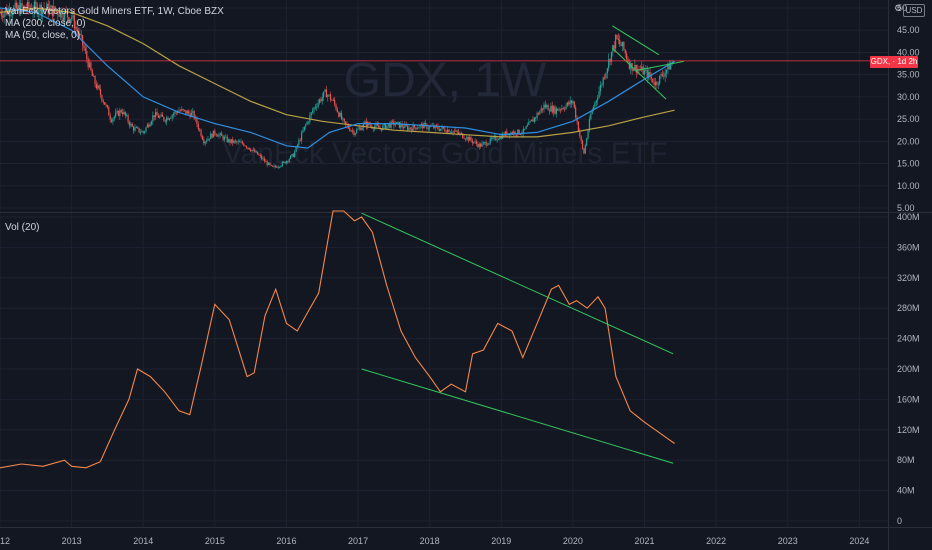 This screenshot has width=932, height=550. Describe the element at coordinates (501, 541) in the screenshot. I see `time-axis-label: 2019` at that location.